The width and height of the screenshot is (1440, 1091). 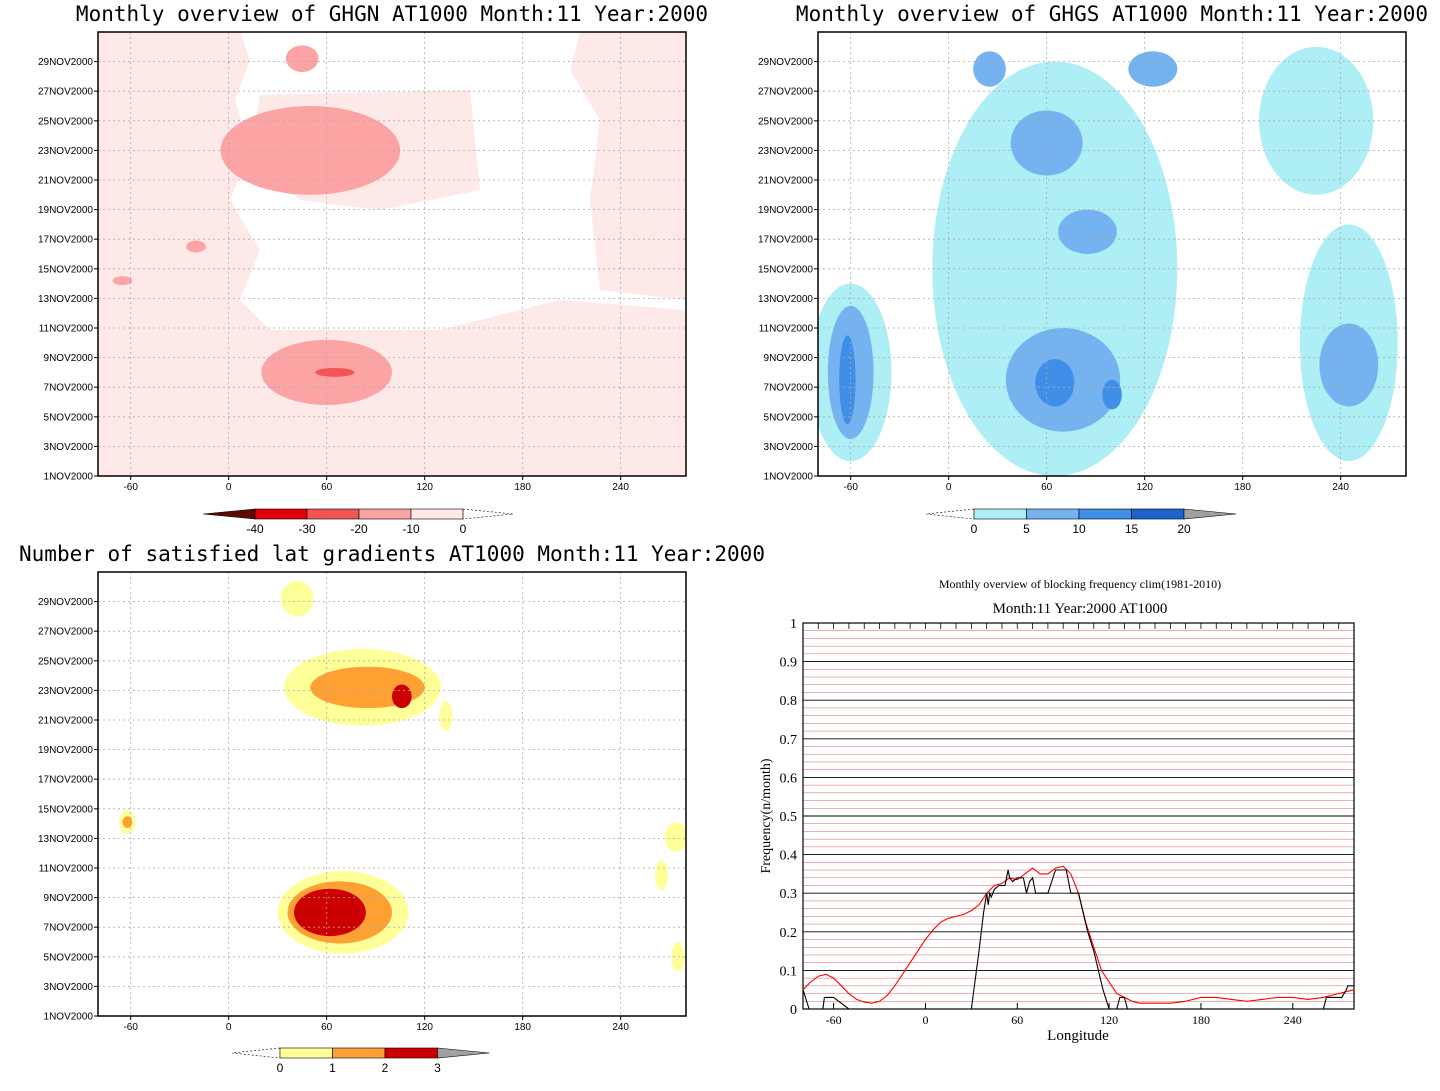 What do you see at coordinates (65, 839) in the screenshot?
I see `ytick-label-2-6: 13NOV2000` at bounding box center [65, 839].